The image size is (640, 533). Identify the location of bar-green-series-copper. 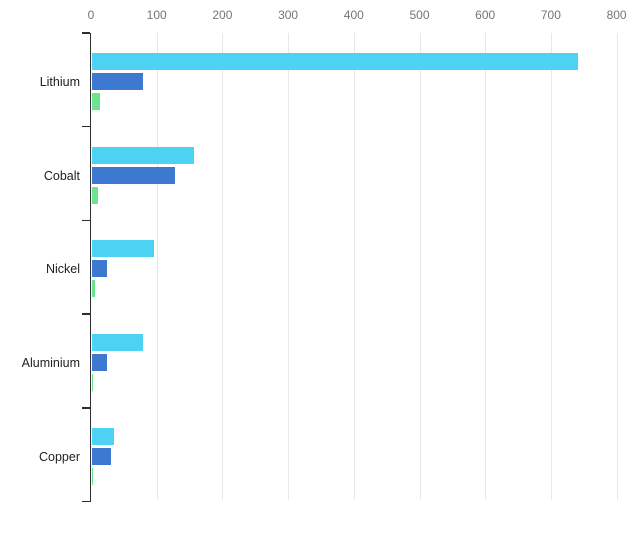
(92, 476).